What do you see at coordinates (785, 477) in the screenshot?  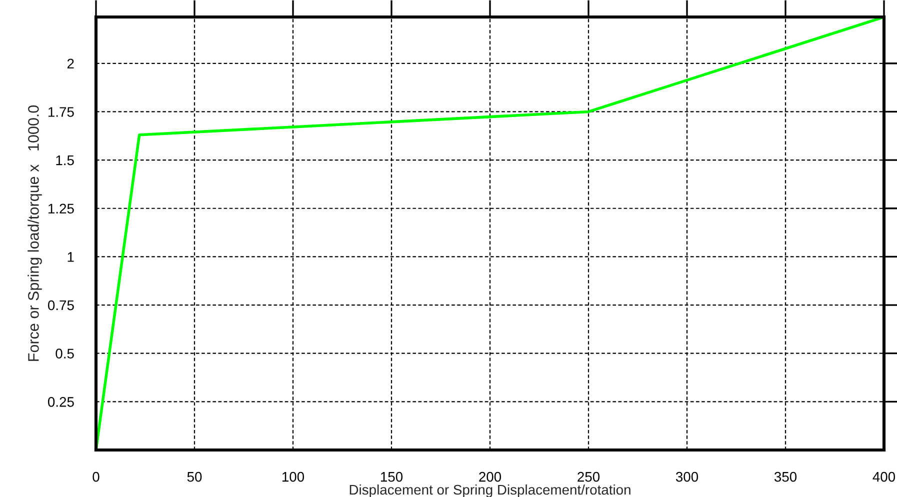 I see `x-tick-label: 350` at bounding box center [785, 477].